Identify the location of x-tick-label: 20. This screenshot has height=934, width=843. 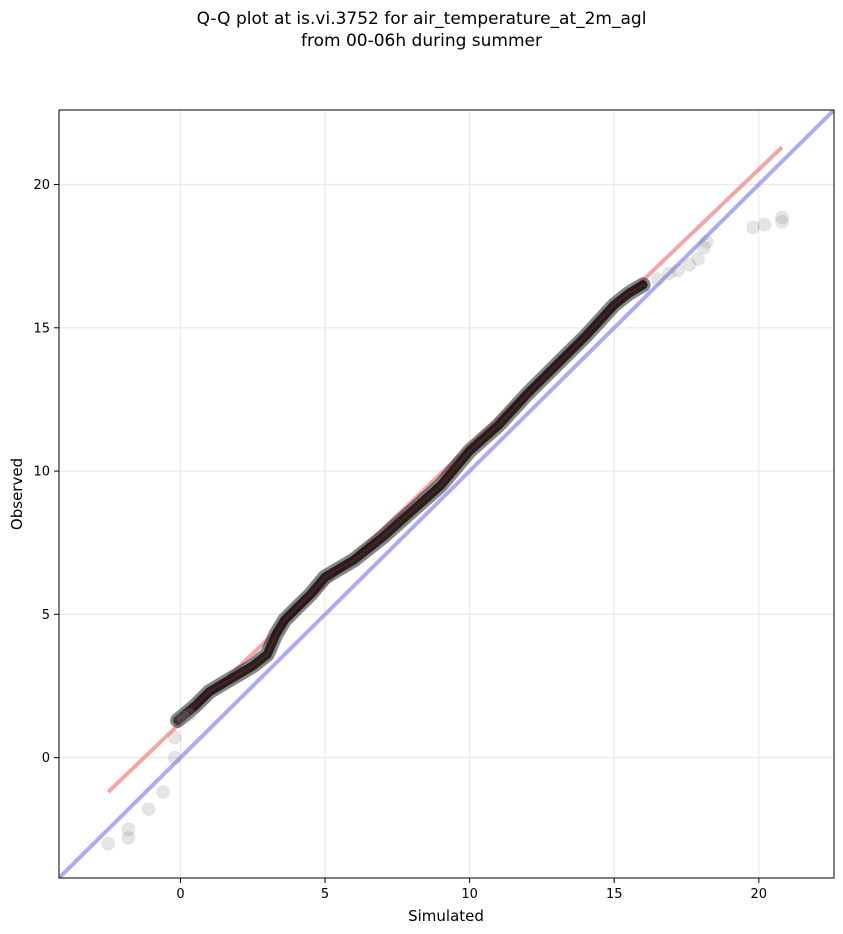
(759, 894).